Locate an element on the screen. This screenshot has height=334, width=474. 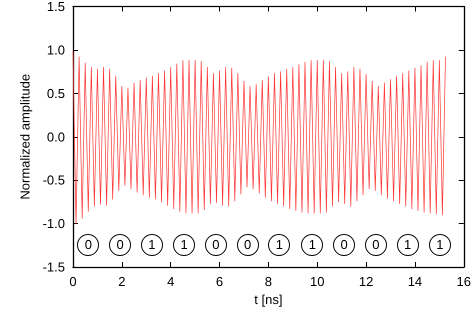
y-tick-label: -1.0 is located at coordinates (53, 224).